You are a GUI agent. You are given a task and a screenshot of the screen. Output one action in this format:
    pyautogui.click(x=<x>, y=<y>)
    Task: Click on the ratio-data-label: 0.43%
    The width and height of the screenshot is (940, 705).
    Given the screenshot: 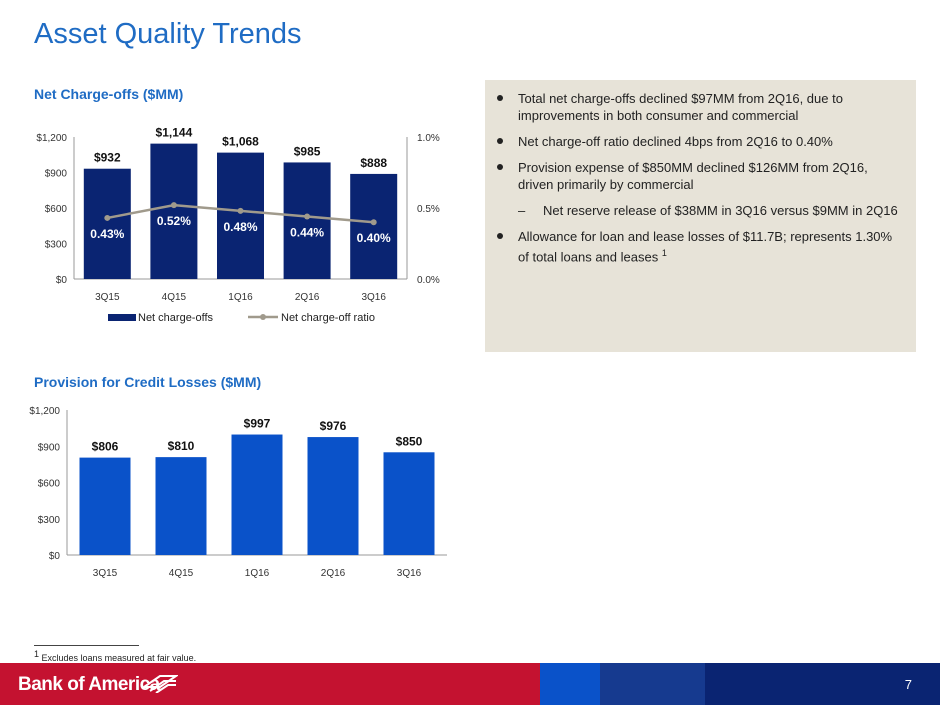 What is the action you would take?
    pyautogui.click(x=107, y=234)
    